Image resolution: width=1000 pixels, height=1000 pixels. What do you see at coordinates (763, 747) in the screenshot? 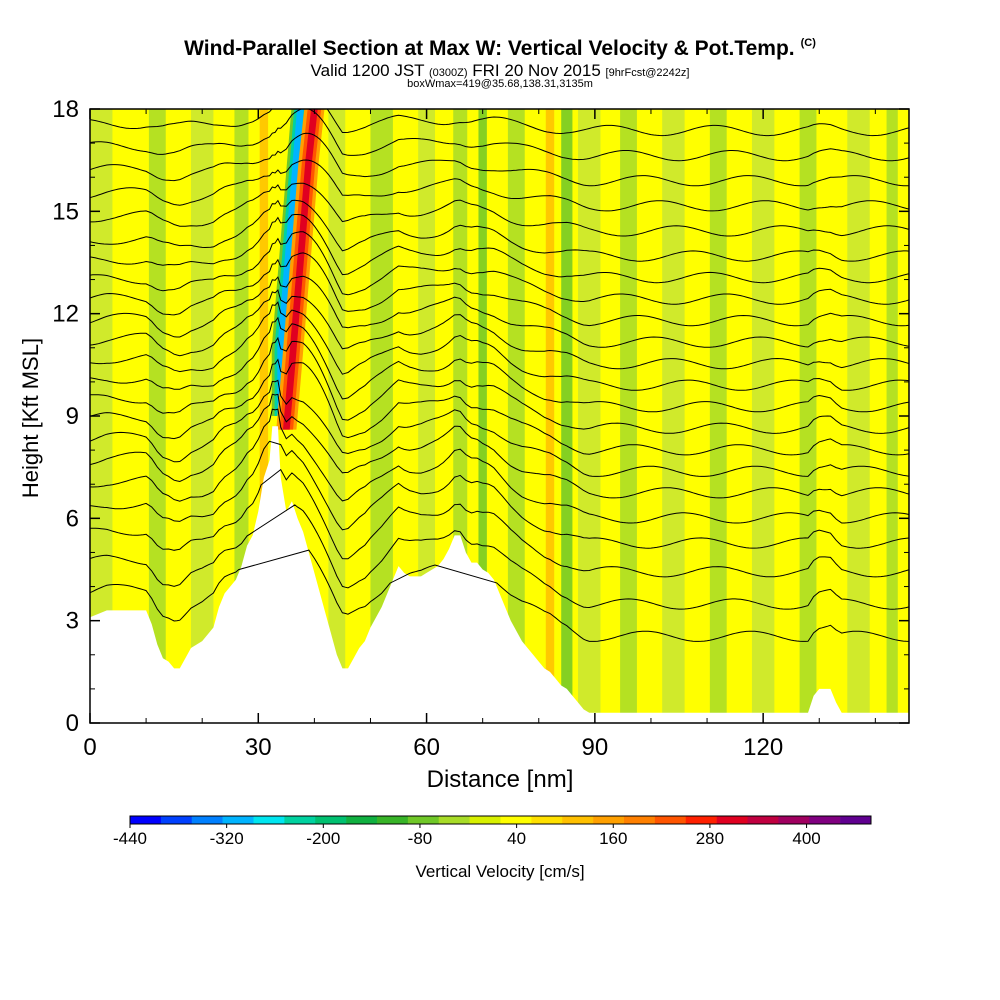
I see `x-tick-label-4: 120` at bounding box center [763, 747].